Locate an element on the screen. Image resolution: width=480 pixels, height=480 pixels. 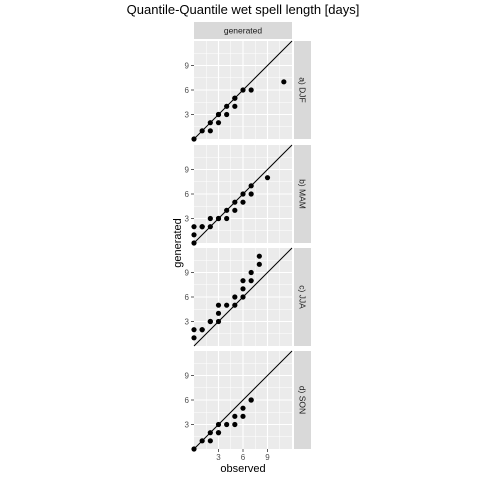
x-tick-label: 9 is located at coordinates (267, 457).